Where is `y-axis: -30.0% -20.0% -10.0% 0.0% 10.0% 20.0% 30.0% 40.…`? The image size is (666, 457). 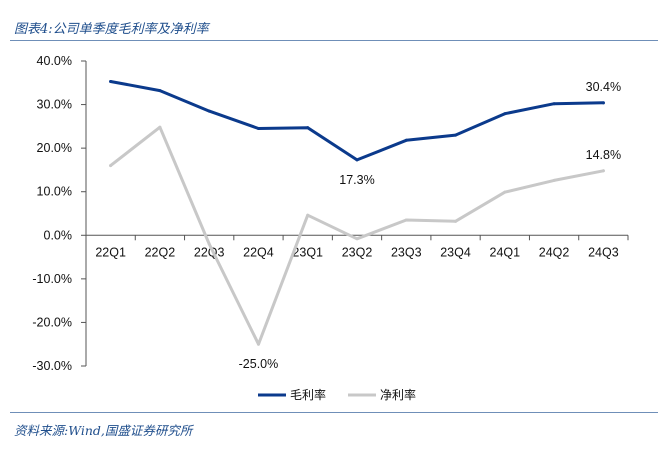
y-axis: -30.0% -20.0% -10.0% 0.0% 10.0% 20.0% 30.0% 40.… is located at coordinates (59, 213).